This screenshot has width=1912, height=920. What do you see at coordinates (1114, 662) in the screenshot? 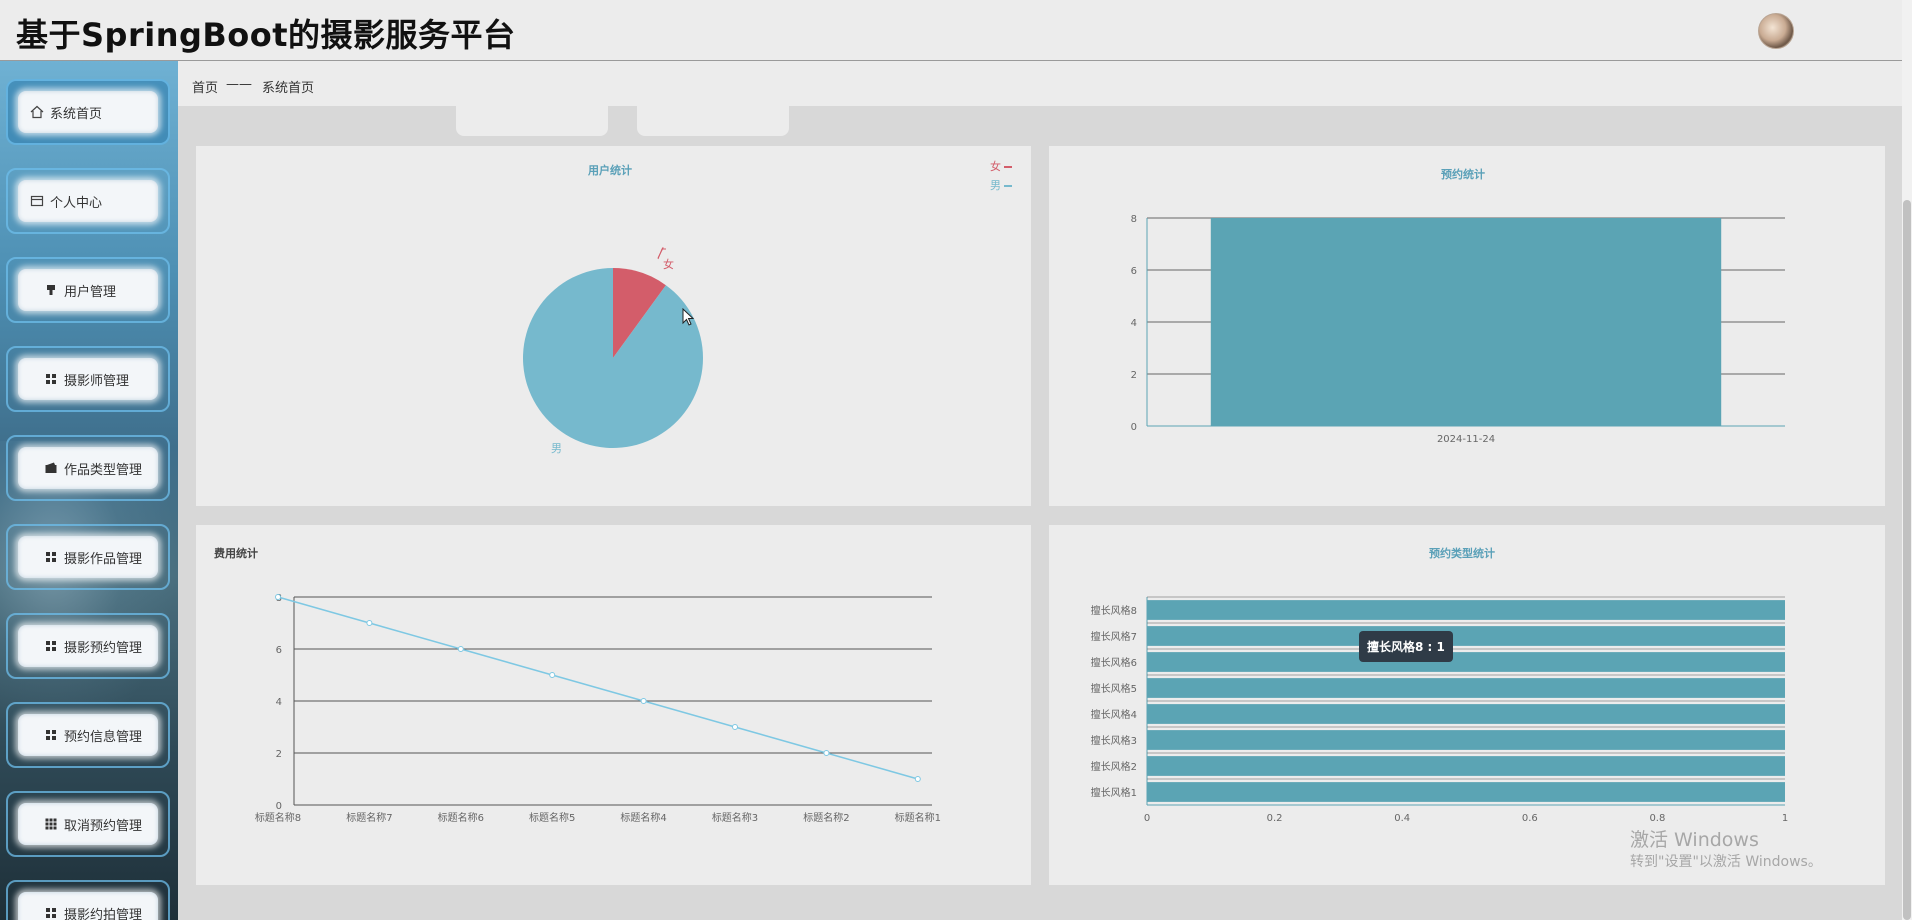
I see `y-tick-label: 擅长风格6` at bounding box center [1114, 662].